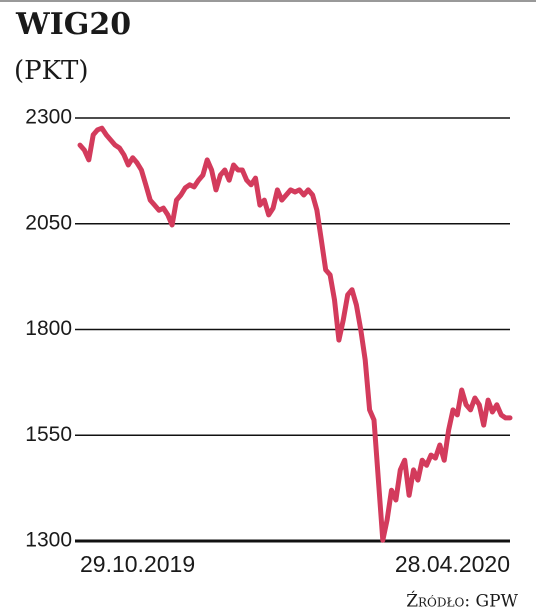 The width and height of the screenshot is (536, 615). Describe the element at coordinates (137, 564) in the screenshot. I see `x-tick-label: 29.10.2019` at that location.